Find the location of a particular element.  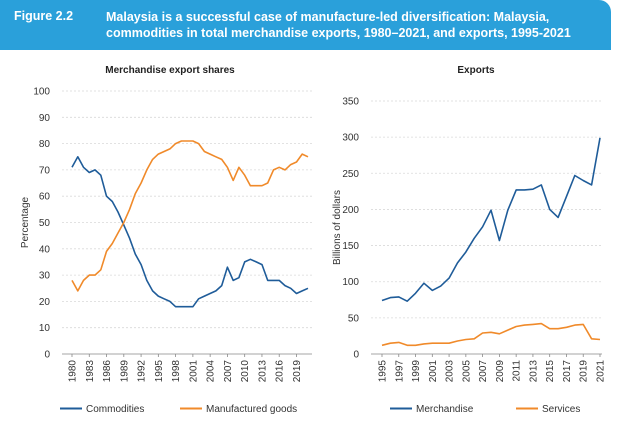

y-tick-label: 70 is located at coordinates (45, 170).